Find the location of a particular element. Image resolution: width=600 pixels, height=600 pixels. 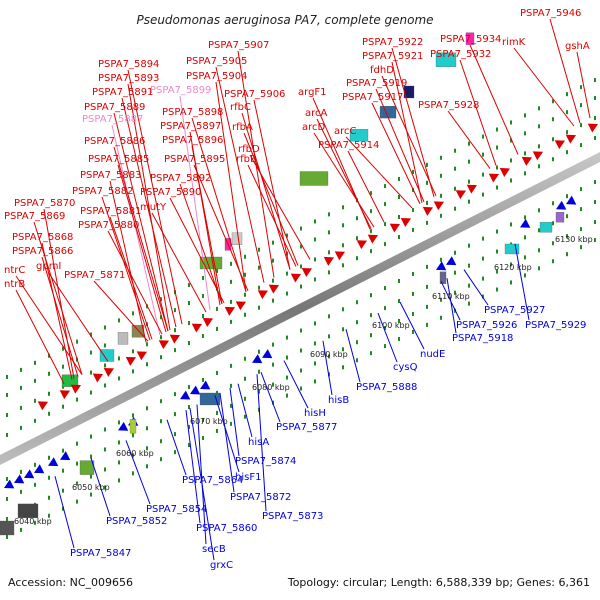

gene-label-forward: PSPA7_5870 is located at coordinates (44, 203).